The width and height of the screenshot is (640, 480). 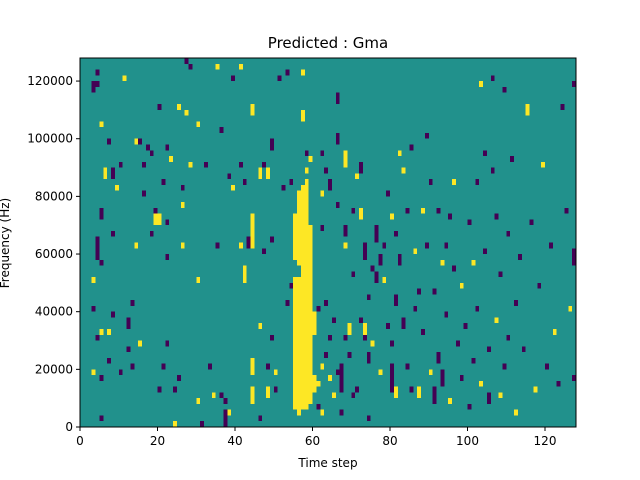 What do you see at coordinates (69, 427) in the screenshot?
I see `y-tick-label: 0` at bounding box center [69, 427].